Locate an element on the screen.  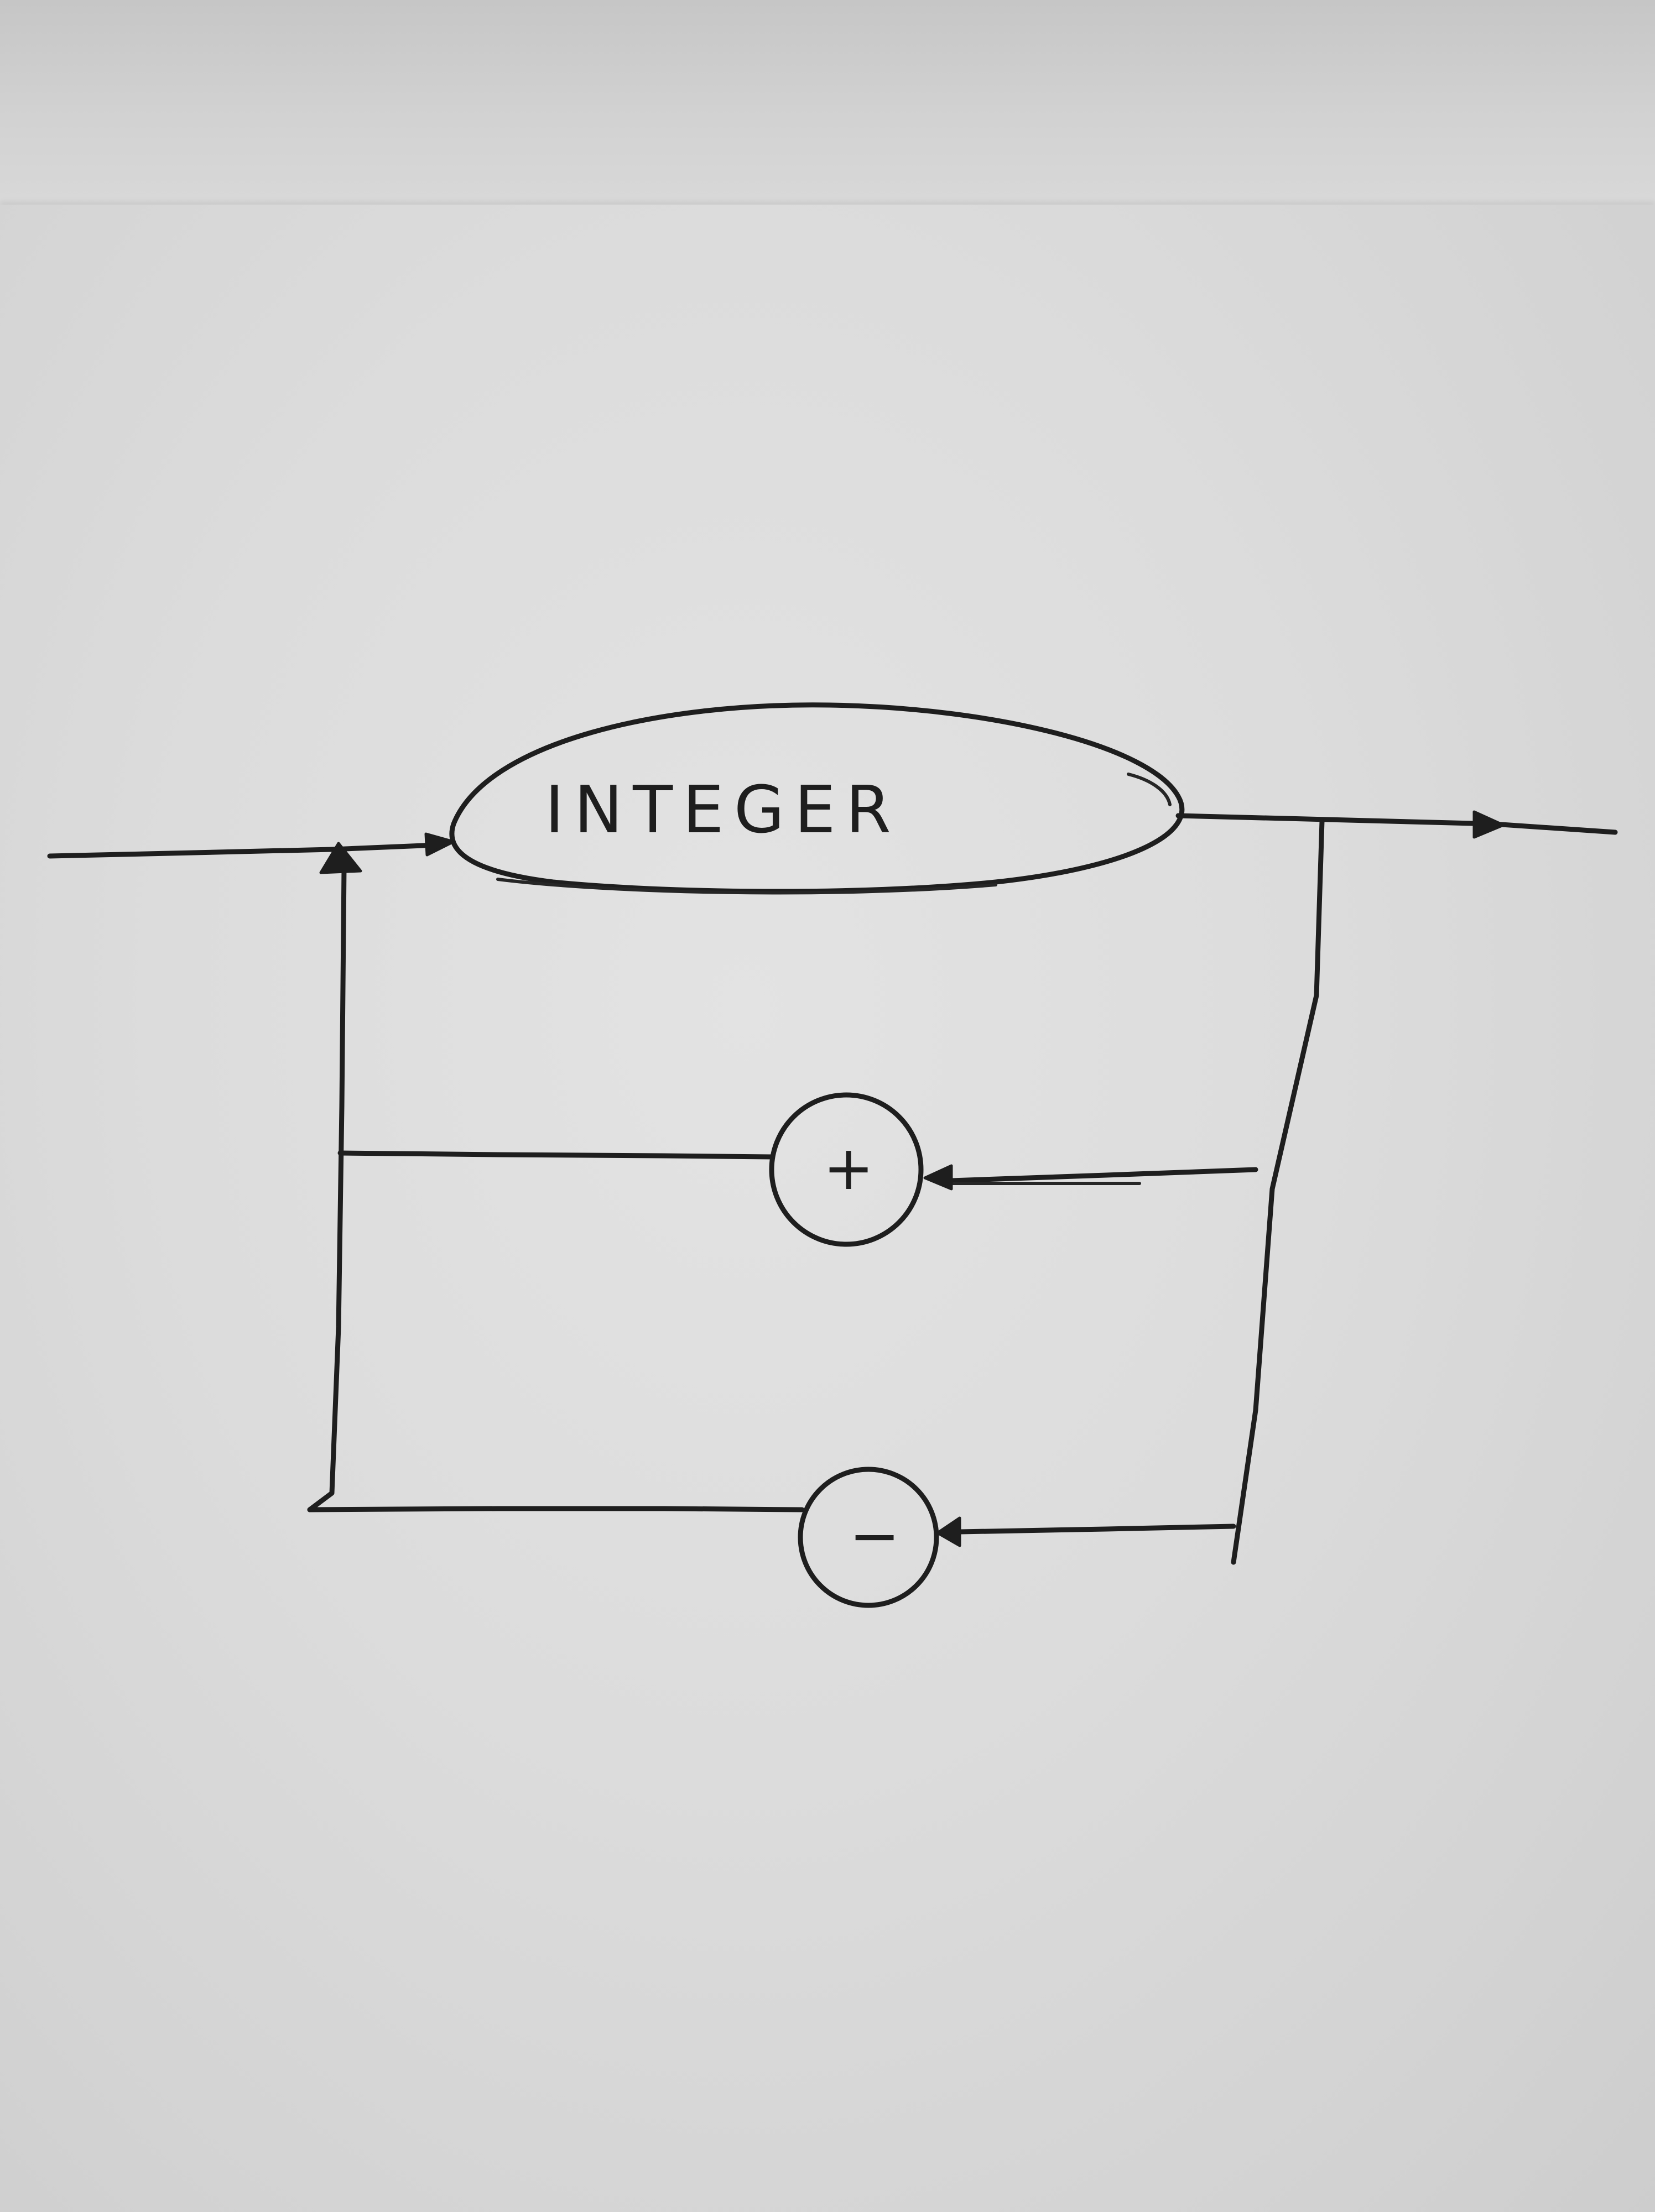
plus-branch-left is located at coordinates (555, 1155).